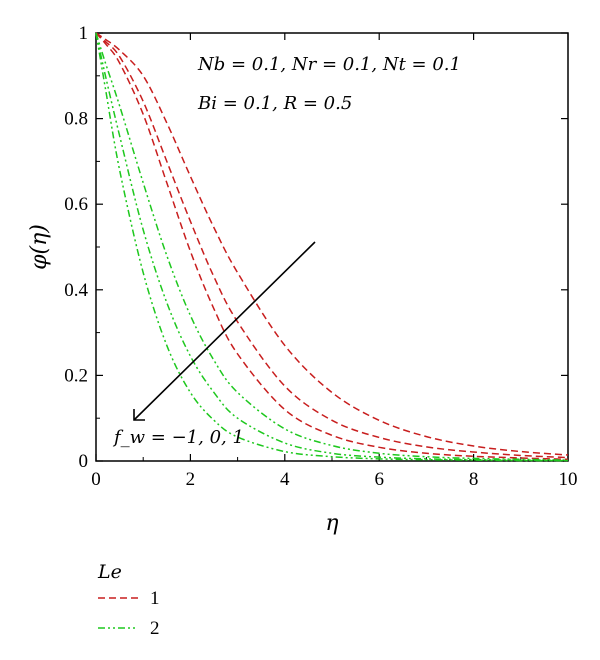 The width and height of the screenshot is (600, 660). Describe the element at coordinates (178, 437) in the screenshot. I see `arrow-annotation: f_w = −1, 0, 1` at that location.